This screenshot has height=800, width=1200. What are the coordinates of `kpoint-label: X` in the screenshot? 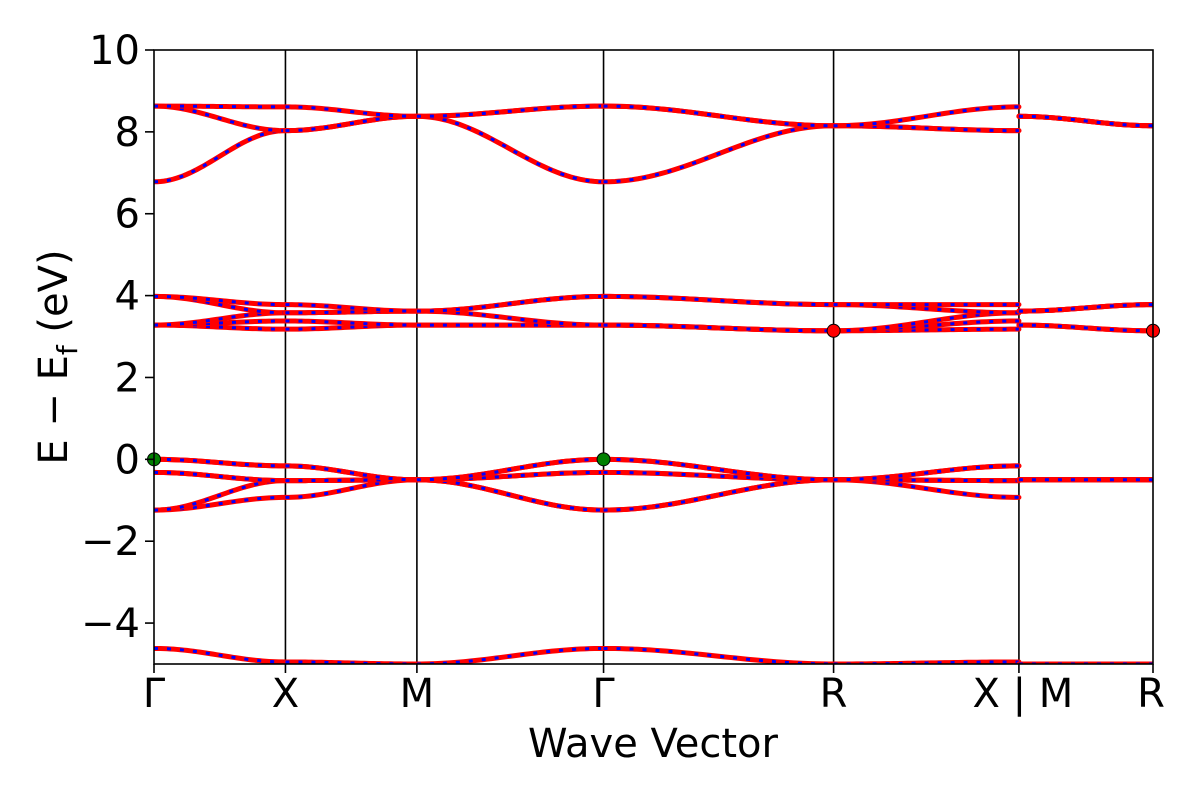 It's located at (285, 694).